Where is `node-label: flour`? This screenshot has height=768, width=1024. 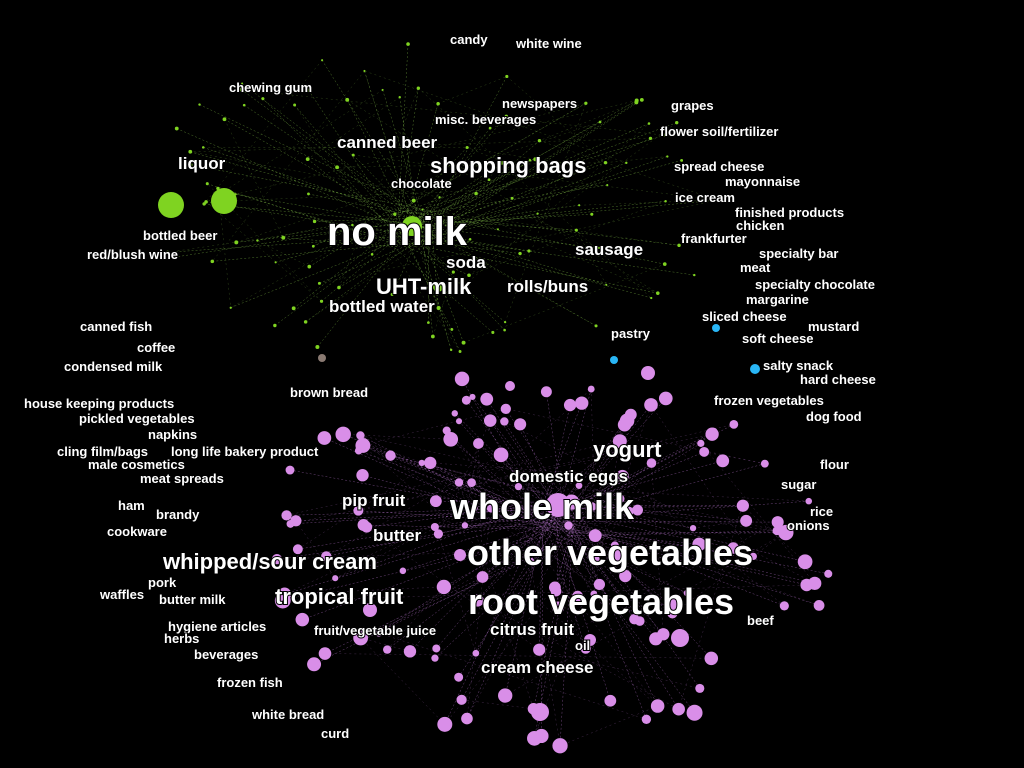
node-label: flour is located at coordinates (834, 464).